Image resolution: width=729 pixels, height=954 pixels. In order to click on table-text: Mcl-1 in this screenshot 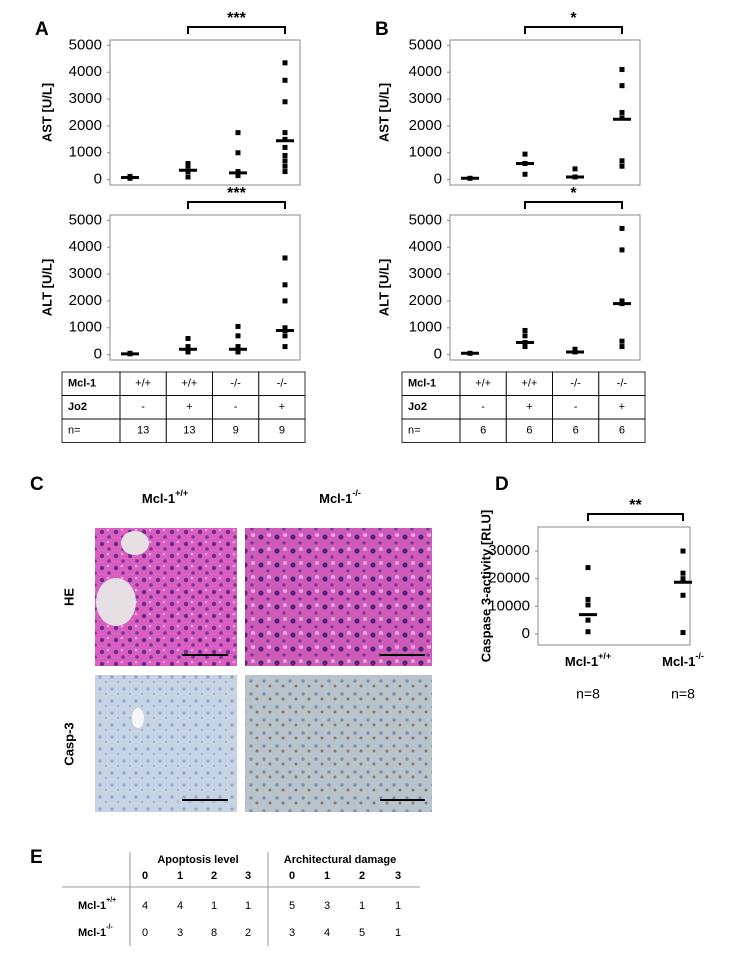, I will do `click(82, 384)`.